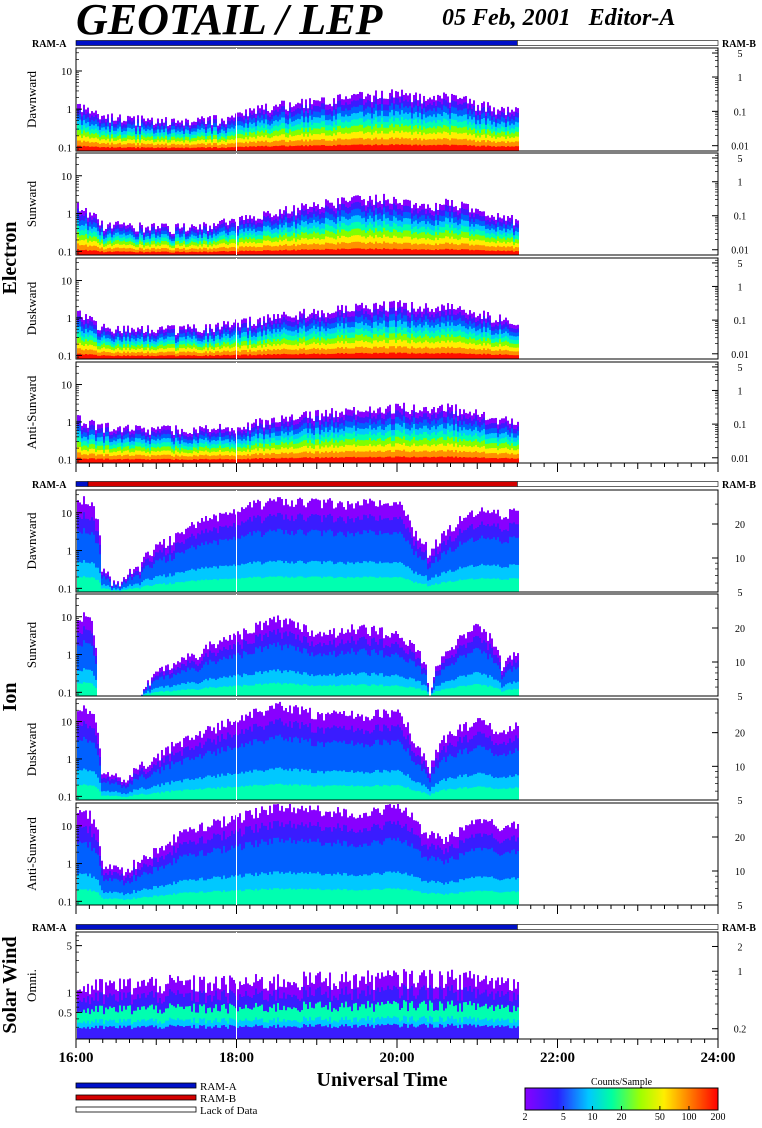  What do you see at coordinates (298, 330) in the screenshot?
I see `heatmap-electron-duskward` at bounding box center [298, 330].